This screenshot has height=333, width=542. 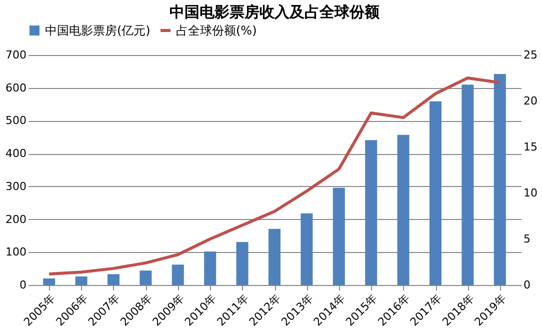 I want to click on legend-label: 中国电影票房(亿元), so click(x=97, y=31).